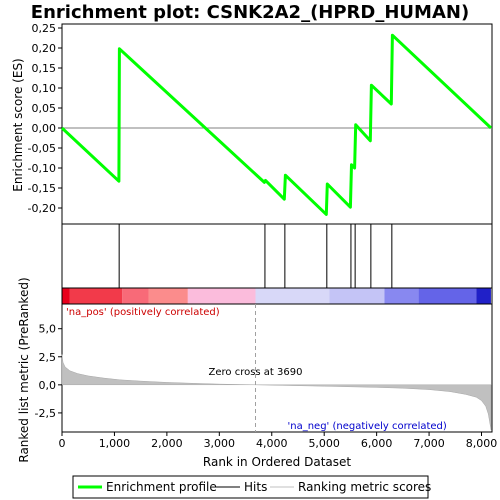 The height and width of the screenshot is (500, 500). What do you see at coordinates (324, 443) in the screenshot?
I see `x-tick-label: 5,000` at bounding box center [324, 443].